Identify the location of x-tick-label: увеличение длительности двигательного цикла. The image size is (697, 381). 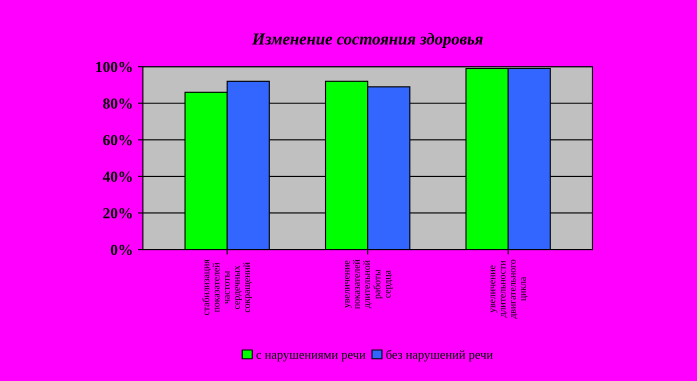
(509, 289).